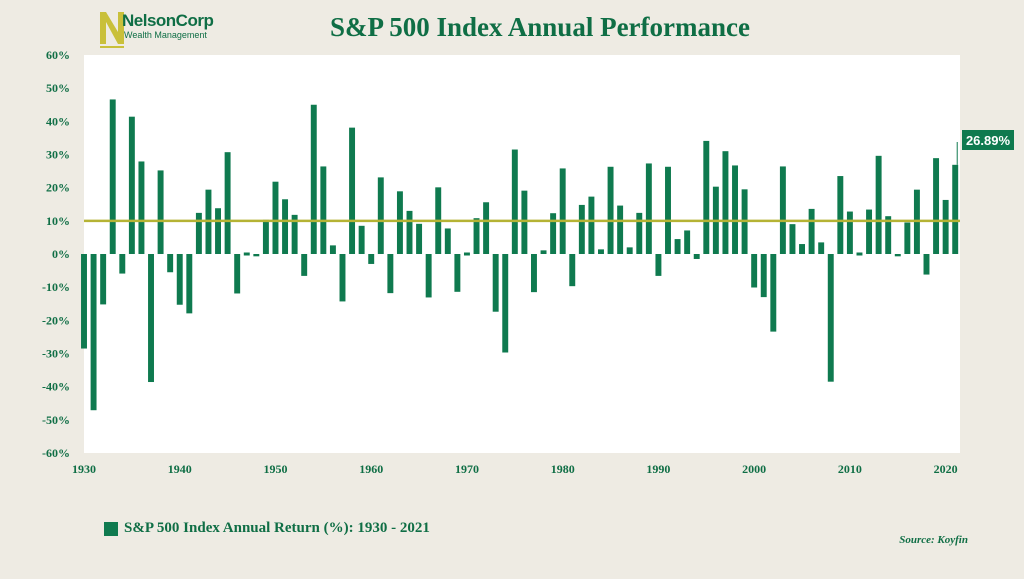  Describe the element at coordinates (850, 469) in the screenshot. I see `x-tick-label: 2010` at that location.